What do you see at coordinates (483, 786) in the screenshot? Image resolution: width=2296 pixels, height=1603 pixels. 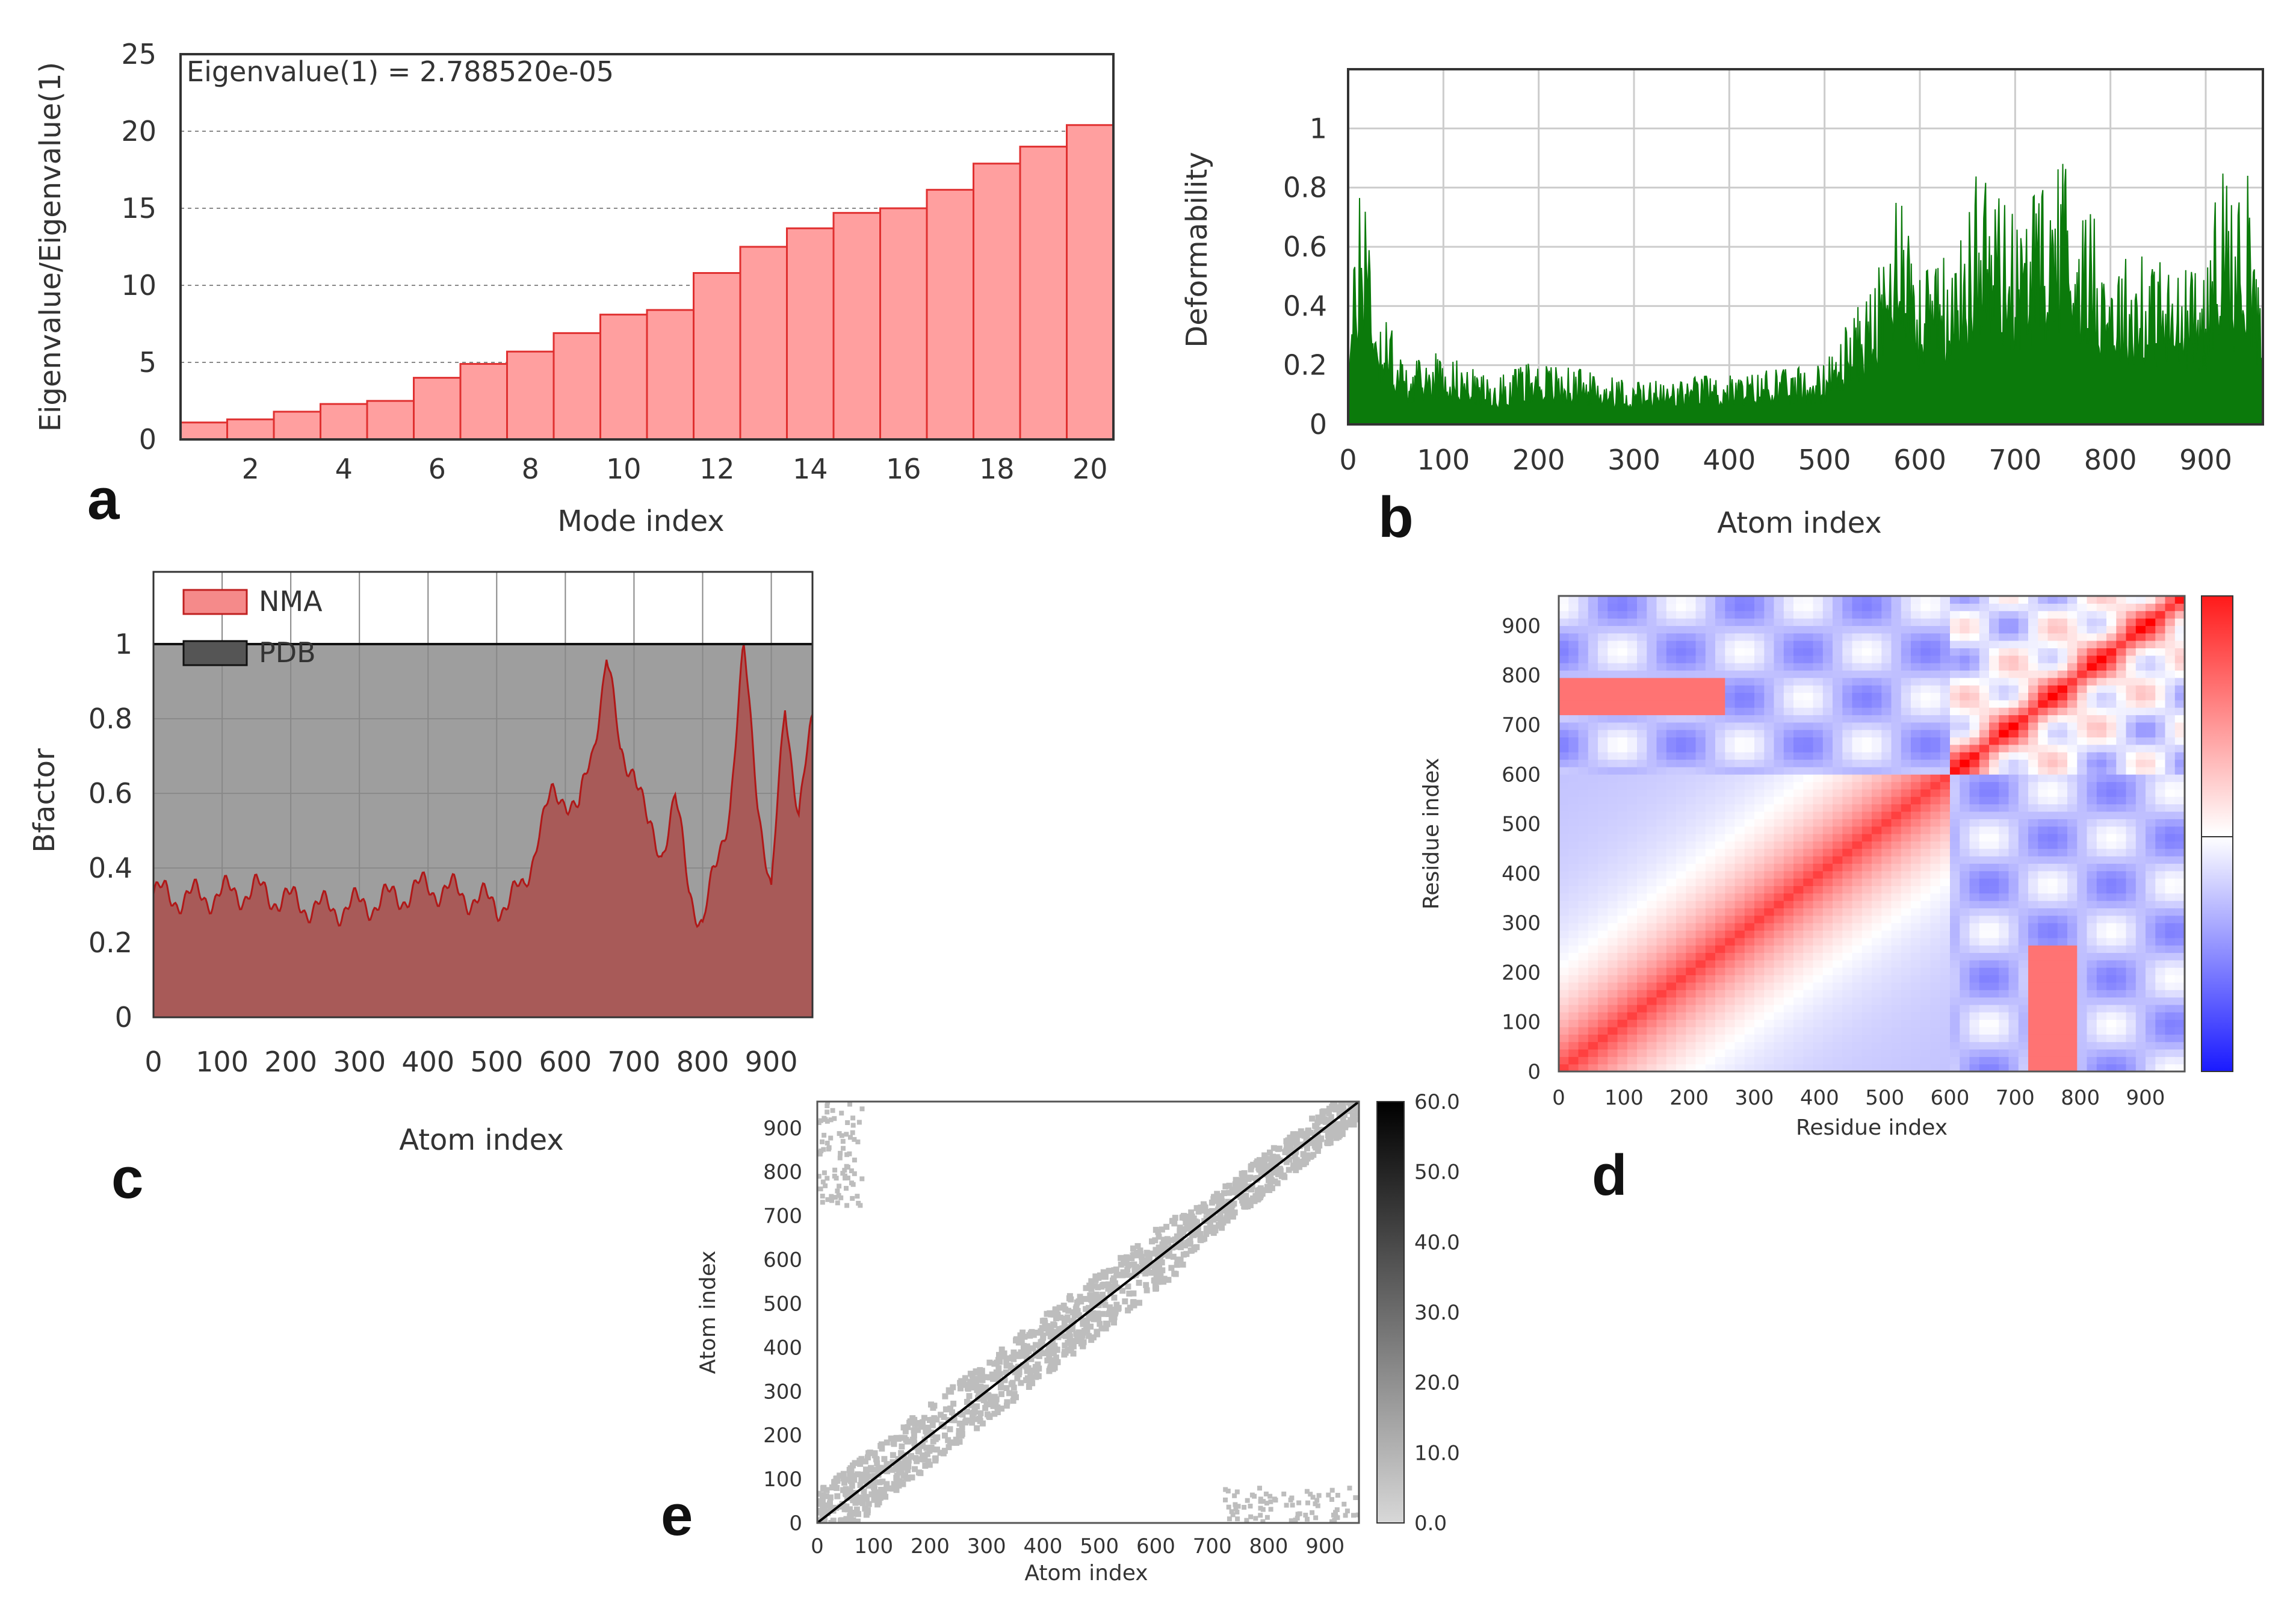 I see `panel-c-nma-line` at bounding box center [483, 786].